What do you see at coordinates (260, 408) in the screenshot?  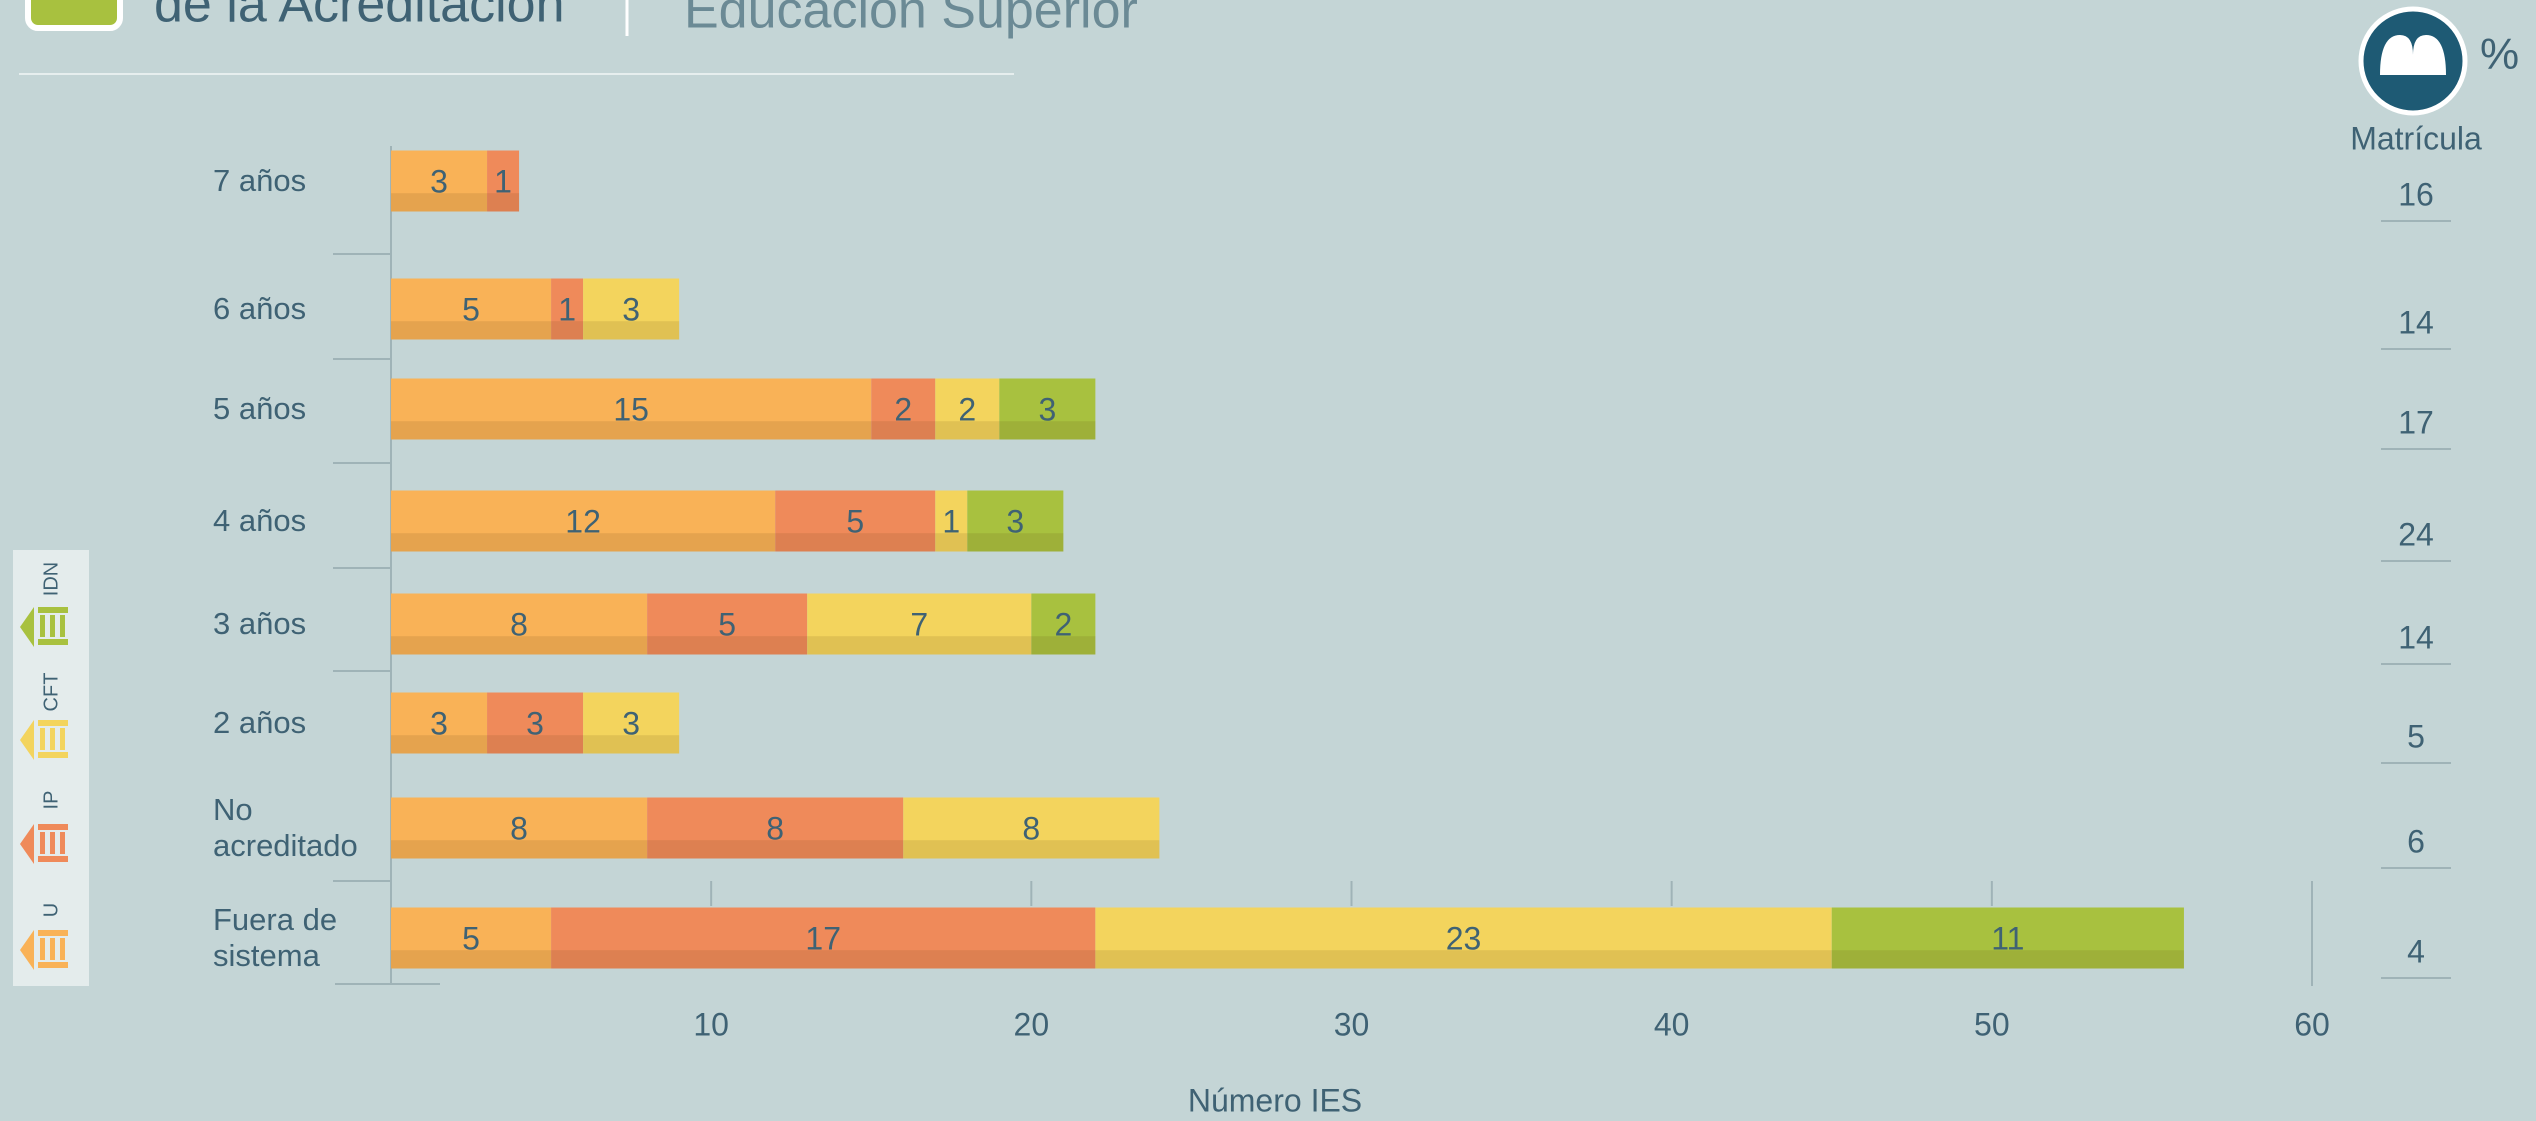 I see `y-tick-label: 5 años` at bounding box center [260, 408].